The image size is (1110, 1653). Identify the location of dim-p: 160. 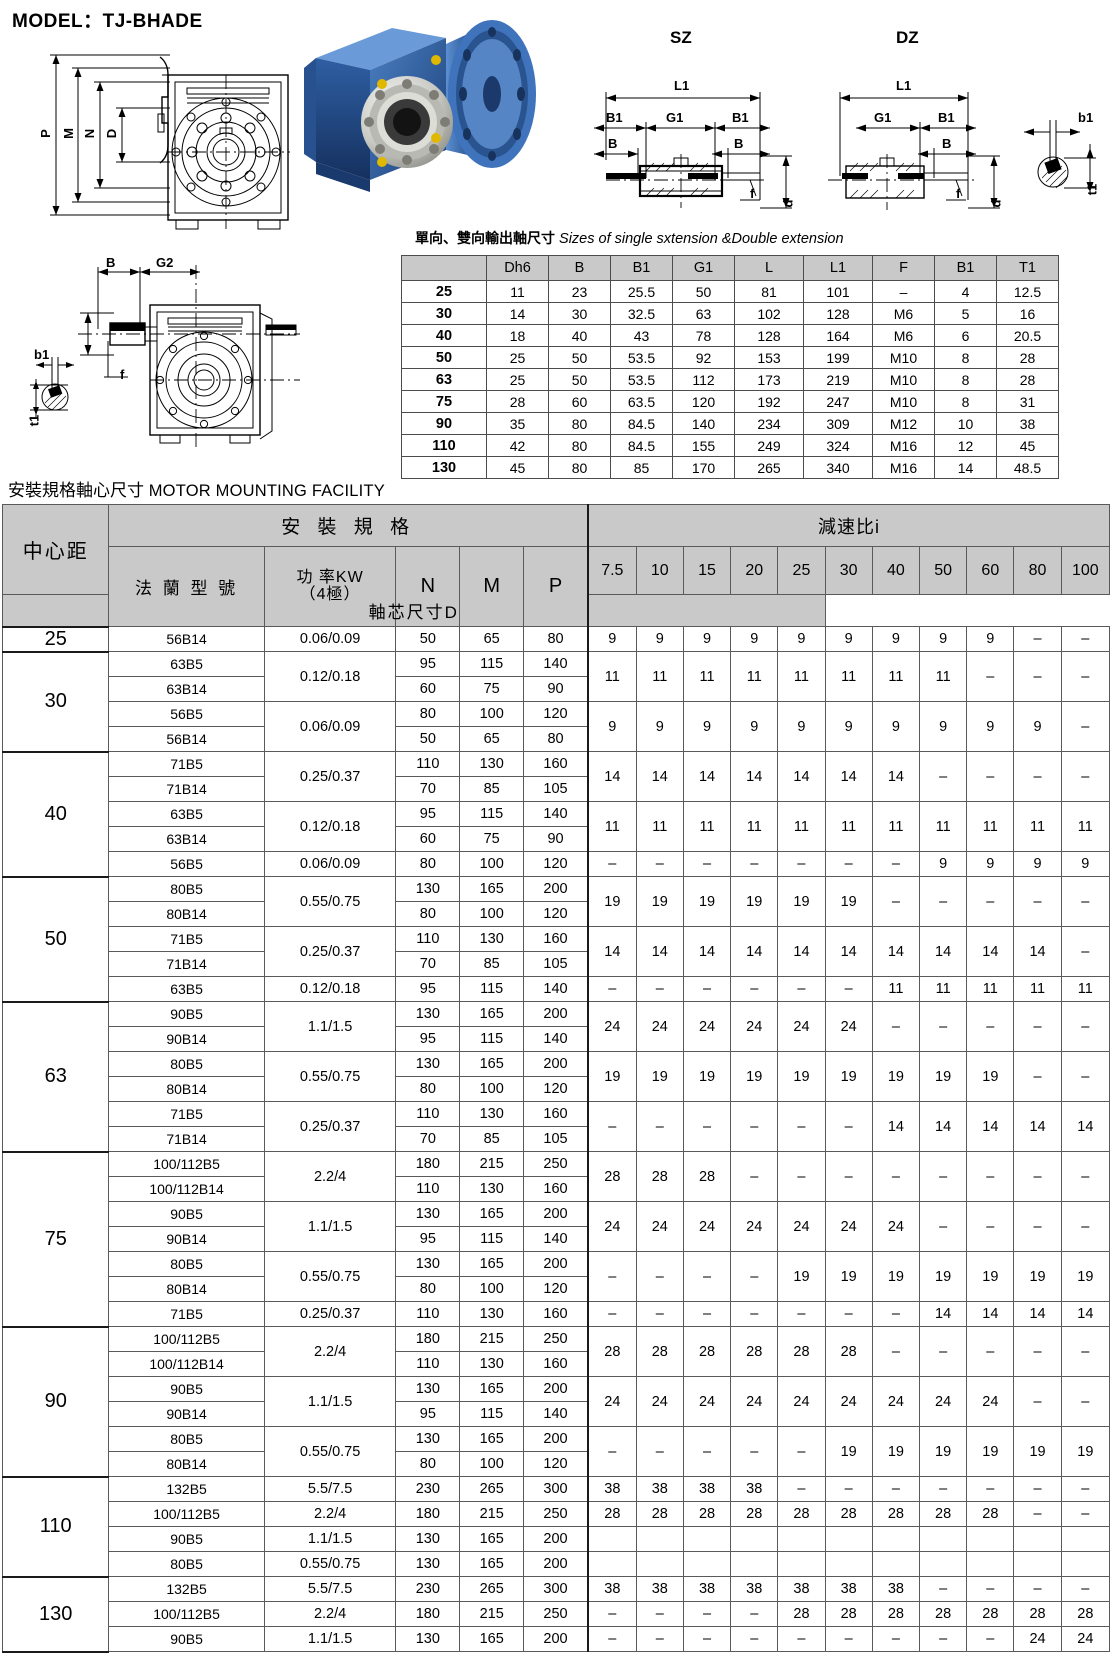
(556, 1364).